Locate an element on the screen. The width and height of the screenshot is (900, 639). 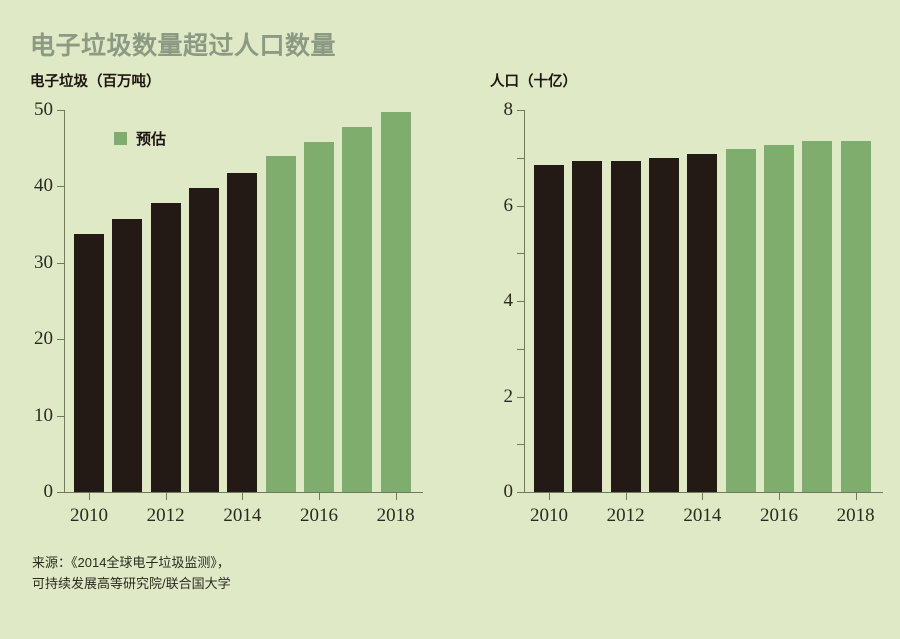
legend-label: 预估 is located at coordinates (151, 139).